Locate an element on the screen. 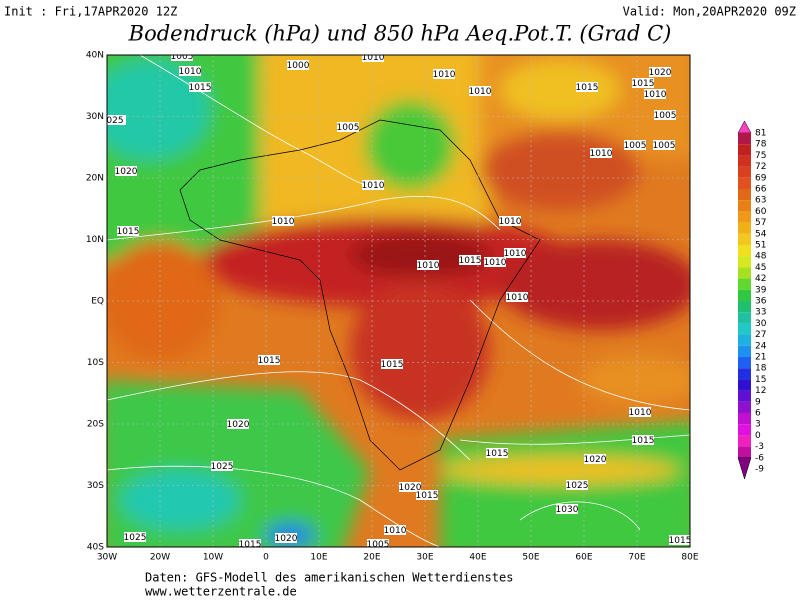 The height and width of the screenshot is (600, 800). lon-label: 60E is located at coordinates (583, 558).